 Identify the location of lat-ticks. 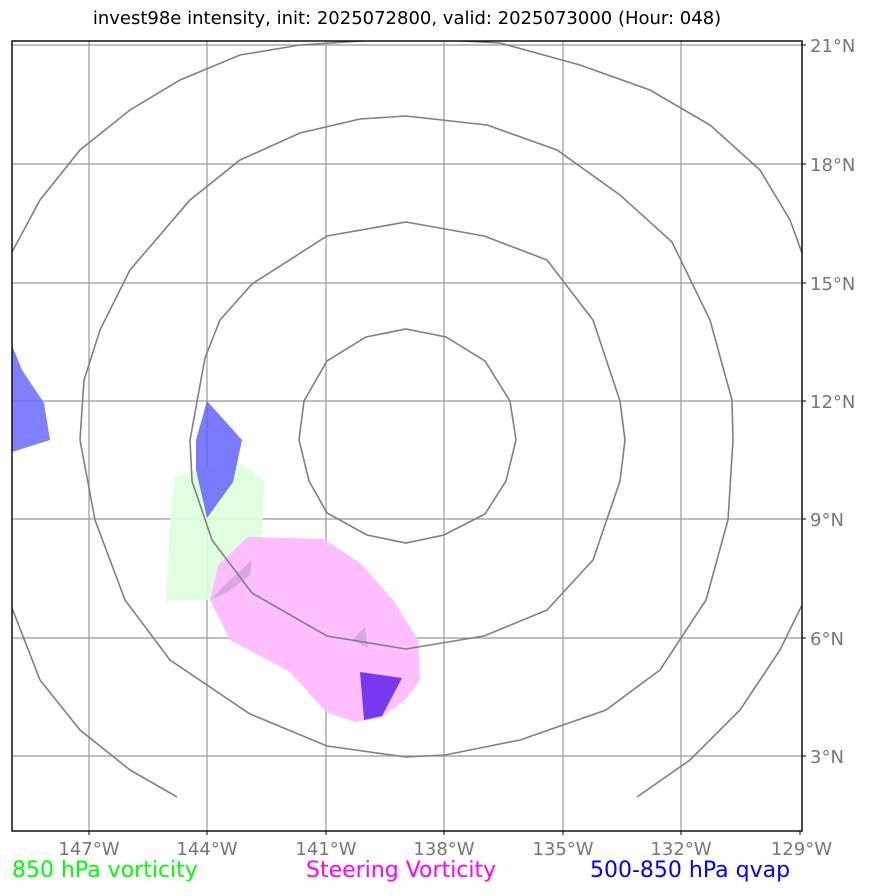
(804, 400).